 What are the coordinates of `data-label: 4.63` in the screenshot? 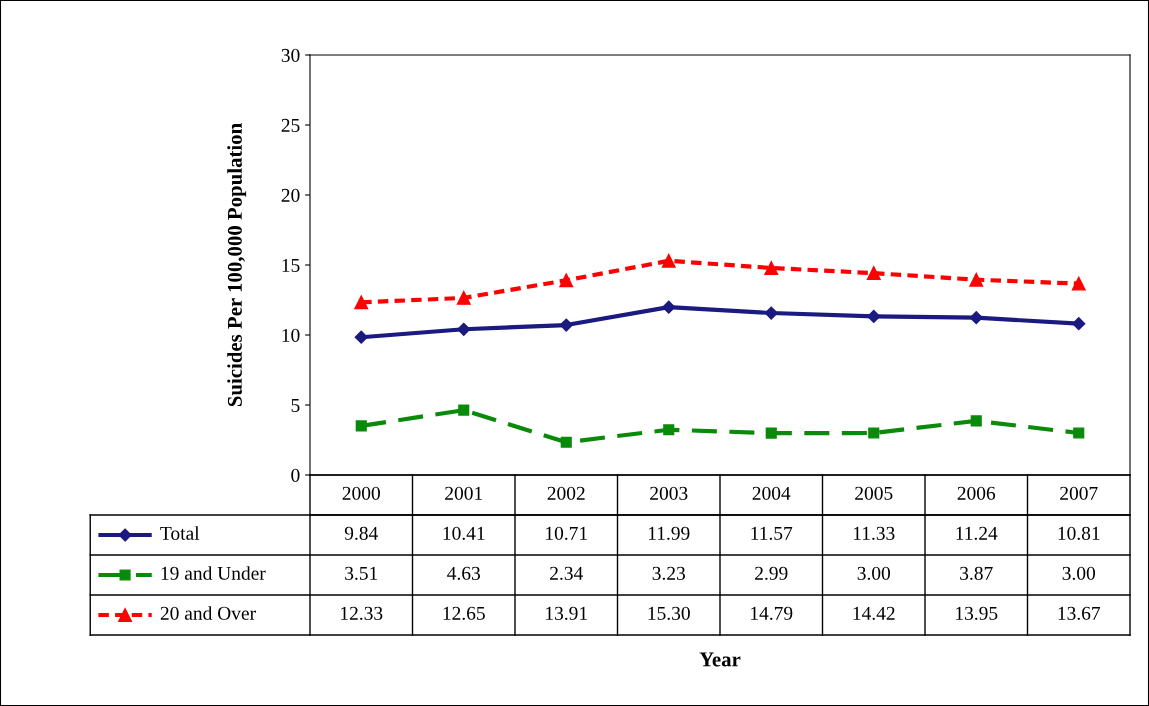 It's located at (463, 573).